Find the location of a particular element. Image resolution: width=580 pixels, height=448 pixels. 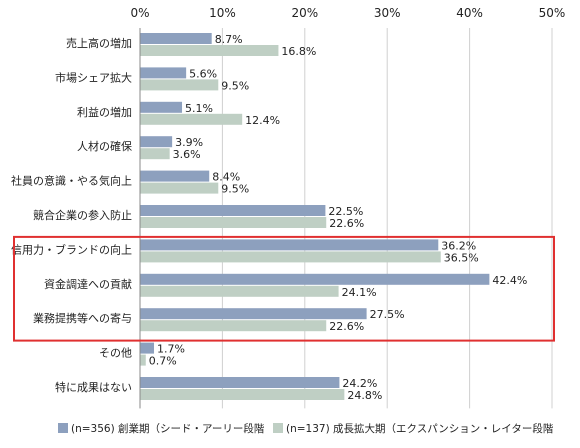

category-label: 市場シェア拡大 is located at coordinates (93, 77).